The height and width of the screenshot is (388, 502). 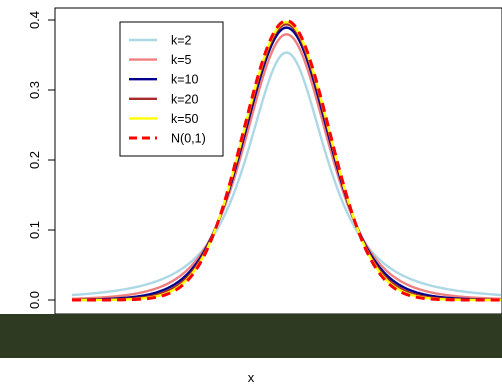 I want to click on legend-label: k=5, so click(x=181, y=60).